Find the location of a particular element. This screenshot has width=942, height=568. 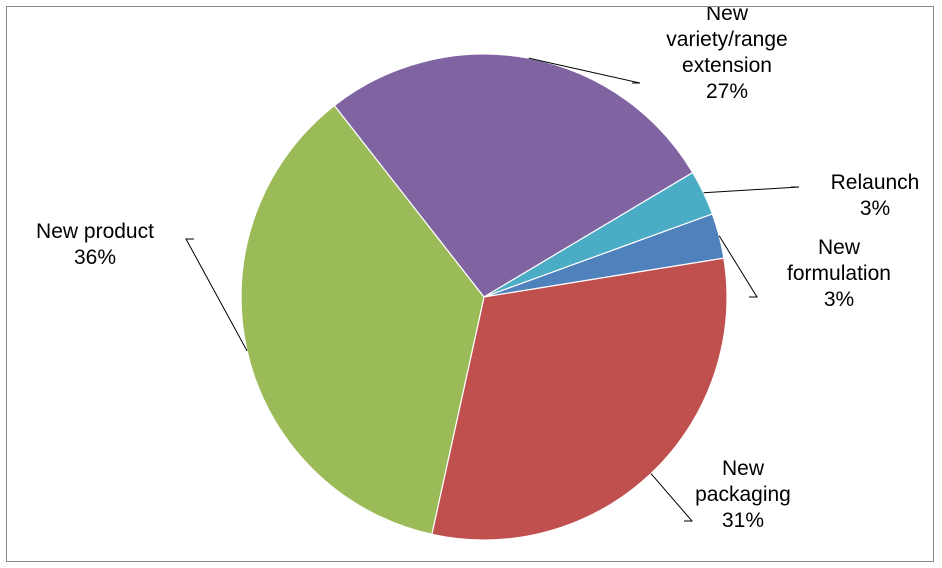

data-label-category: New product is located at coordinates (95, 231).